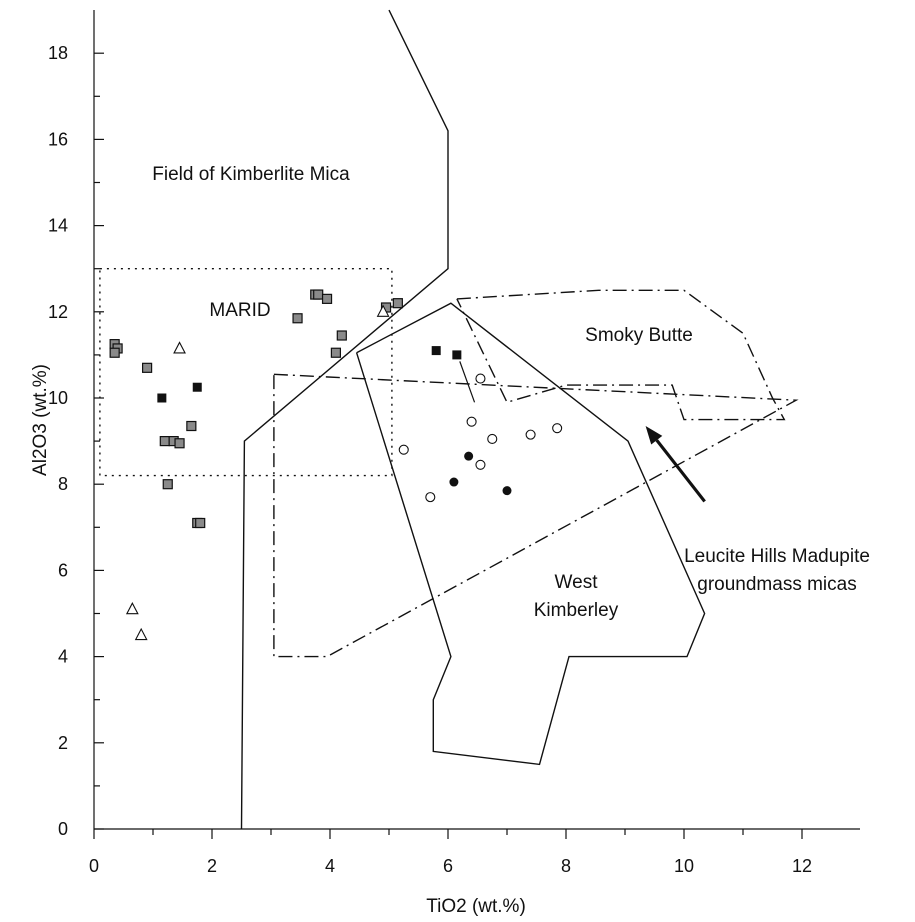 Image resolution: width=915 pixels, height=922 pixels. I want to click on y-tick-label: 2, so click(63, 743).